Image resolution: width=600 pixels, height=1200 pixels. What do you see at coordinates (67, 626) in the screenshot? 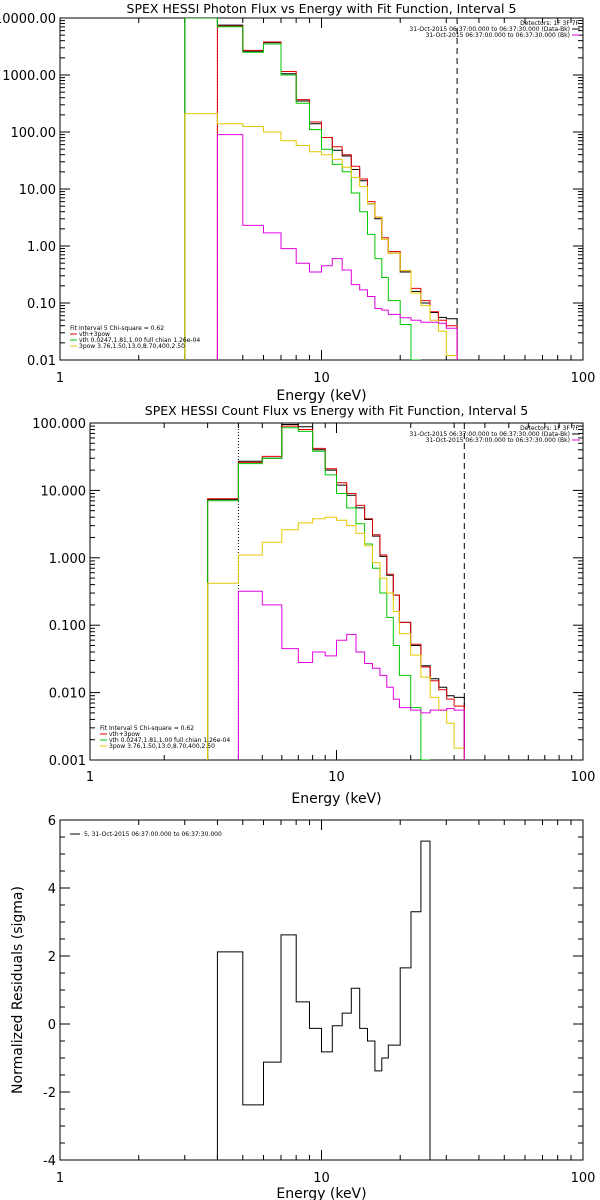
I see `y-tick-label: 0.100` at bounding box center [67, 626].